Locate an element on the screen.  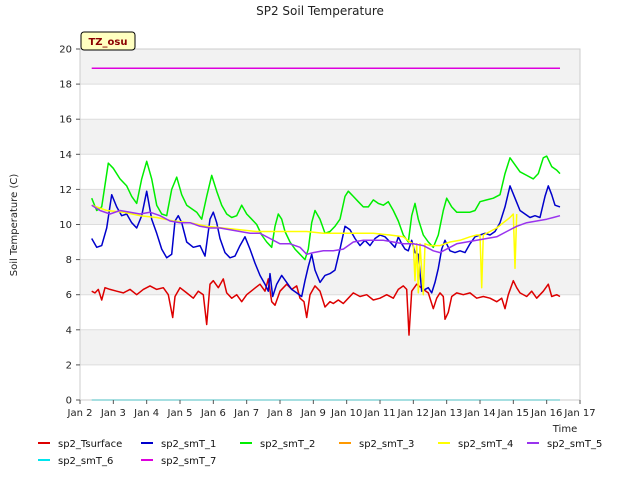
legend-label: sp2_smT_6 is located at coordinates (85, 461).